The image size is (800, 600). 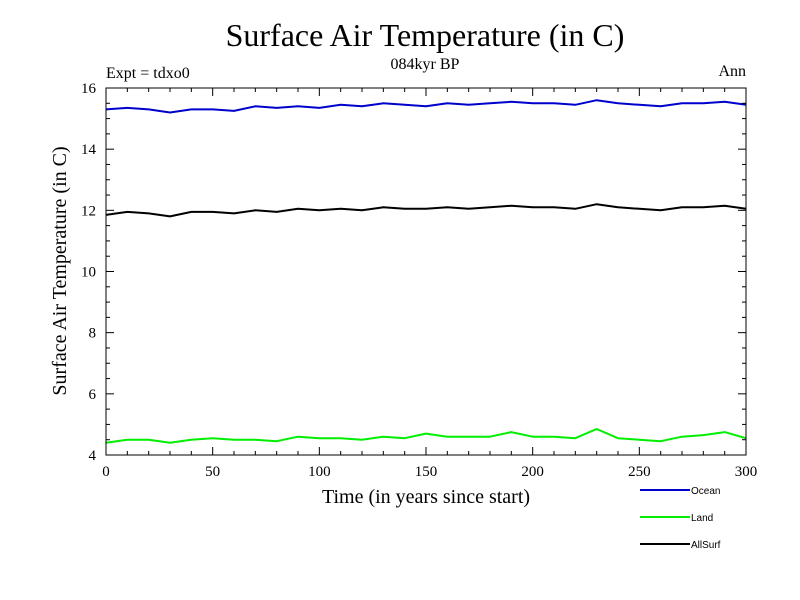 What do you see at coordinates (60, 270) in the screenshot?
I see `y-axis-label: Surface Air Temperature (in C)` at bounding box center [60, 270].